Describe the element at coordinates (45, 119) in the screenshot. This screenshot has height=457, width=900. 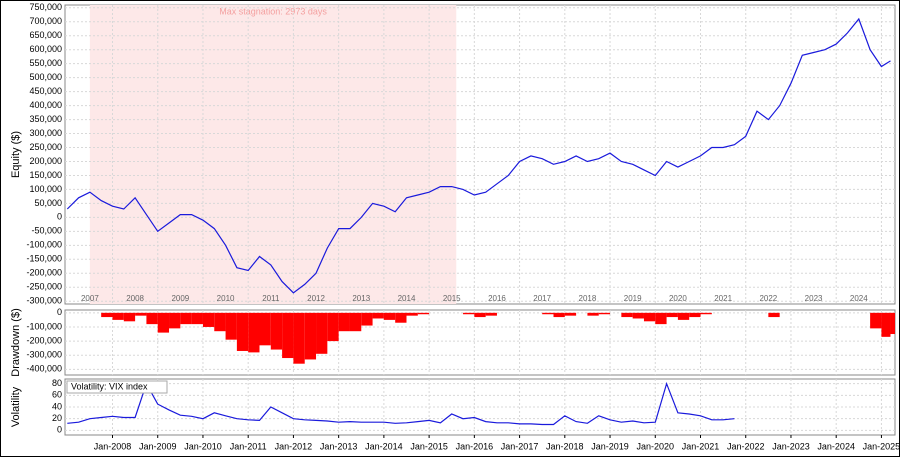
I see `y-tick-label: 350,000` at that location.